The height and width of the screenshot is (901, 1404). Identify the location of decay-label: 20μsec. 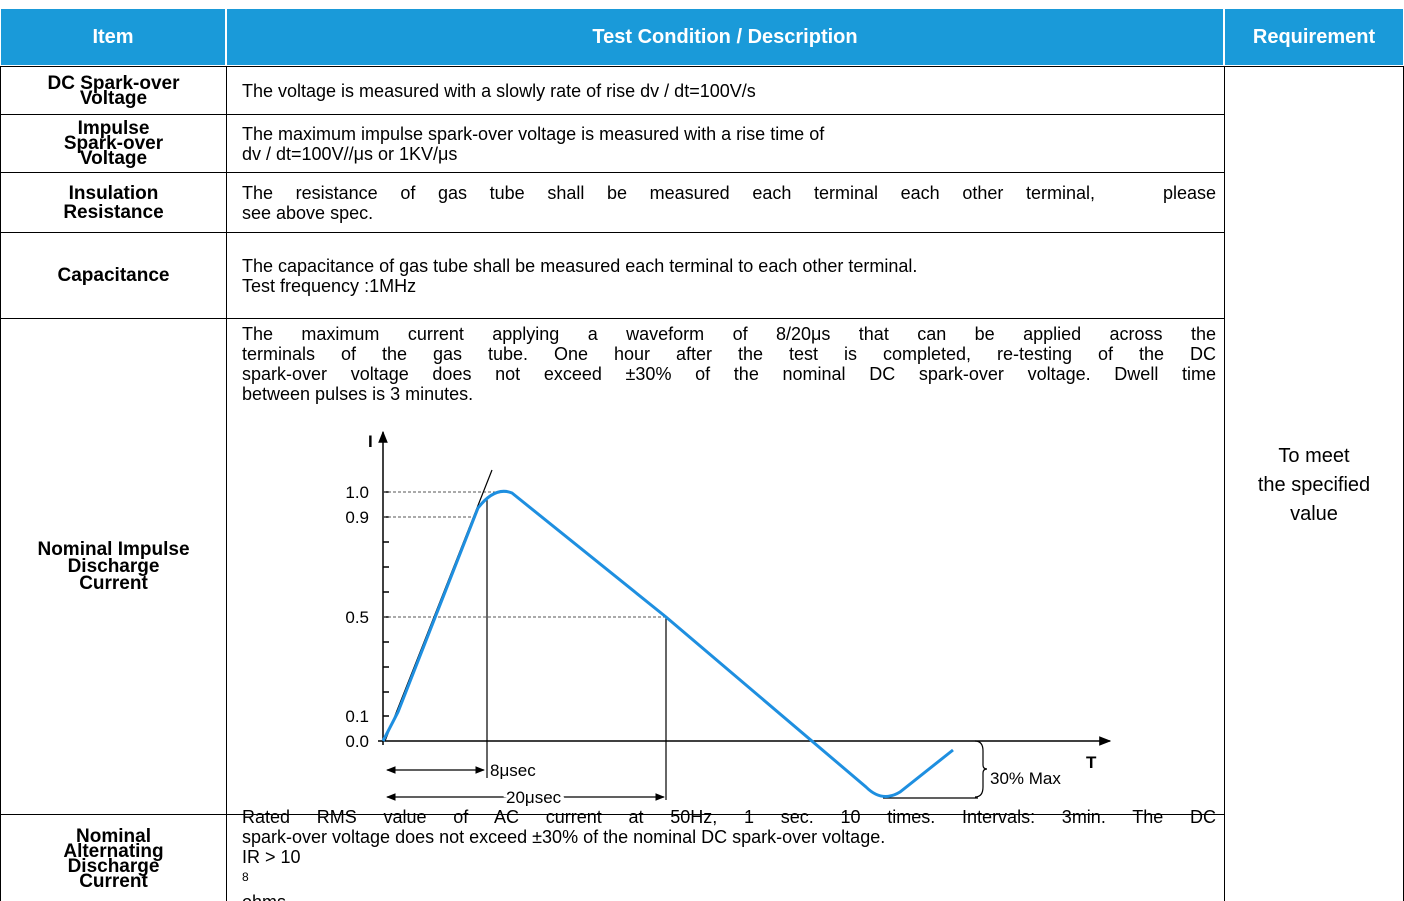
(534, 797).